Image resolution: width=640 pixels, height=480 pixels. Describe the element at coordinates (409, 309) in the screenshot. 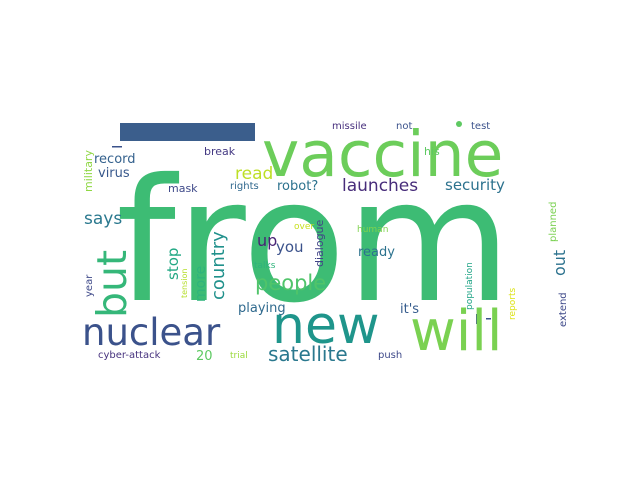

I see `word-it-s: it's` at that location.